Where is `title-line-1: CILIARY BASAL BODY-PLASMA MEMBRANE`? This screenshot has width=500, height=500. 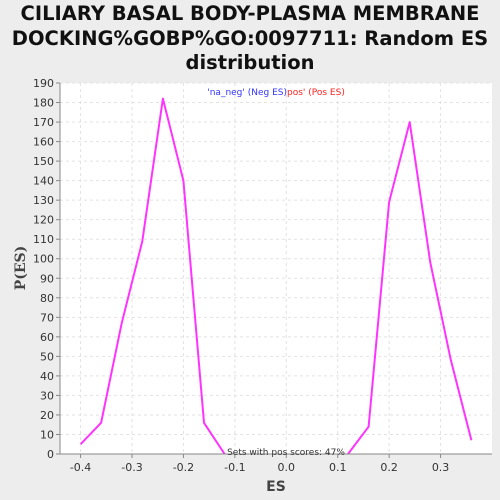
title-line-1: CILIARY BASAL BODY-PLASMA MEMBRANE is located at coordinates (250, 13).